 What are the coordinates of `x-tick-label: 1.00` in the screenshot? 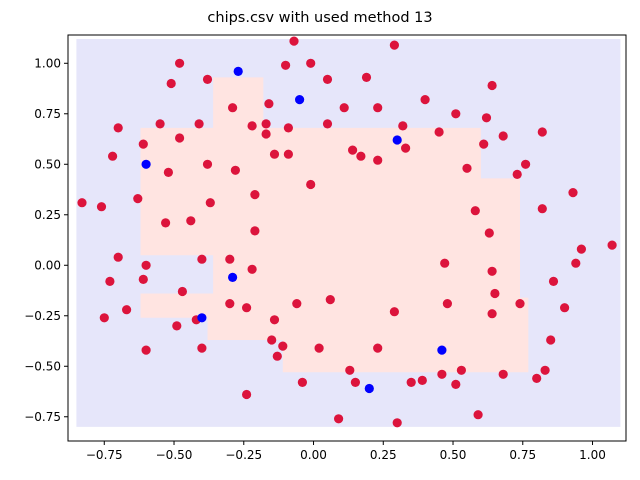 It's located at (592, 455).